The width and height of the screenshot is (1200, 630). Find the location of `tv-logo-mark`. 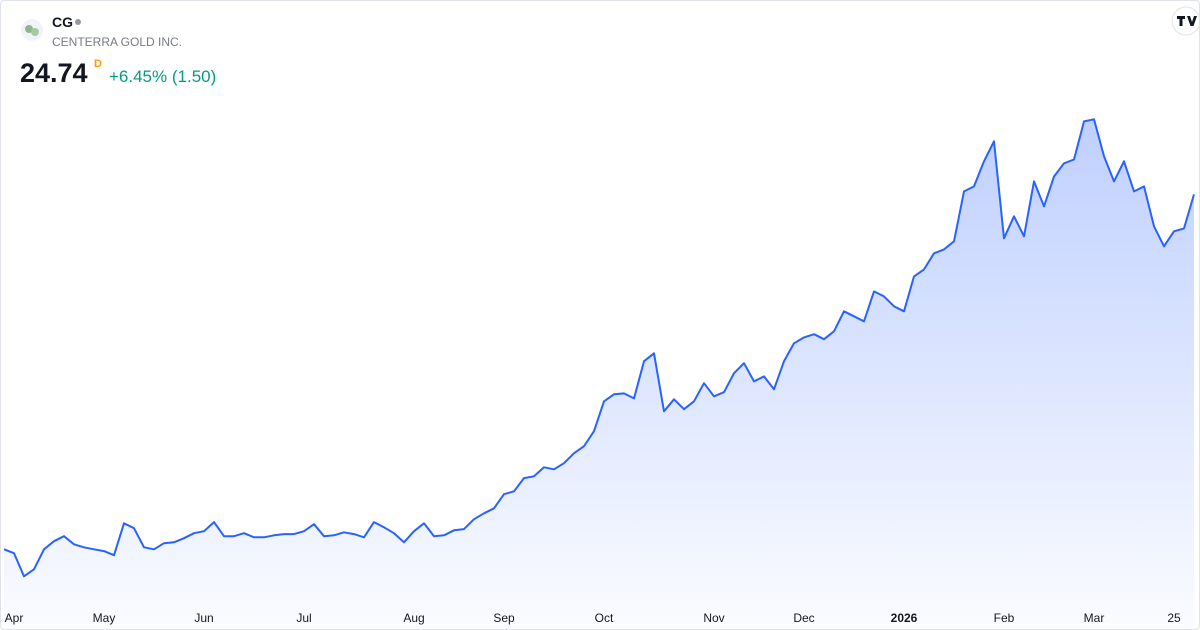

tv-logo-mark is located at coordinates (1187, 21).